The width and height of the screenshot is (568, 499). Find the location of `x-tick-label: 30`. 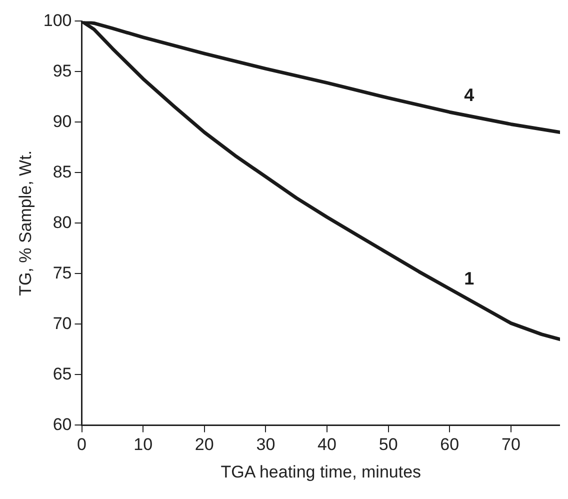

x-tick-label: 30 is located at coordinates (266, 444).